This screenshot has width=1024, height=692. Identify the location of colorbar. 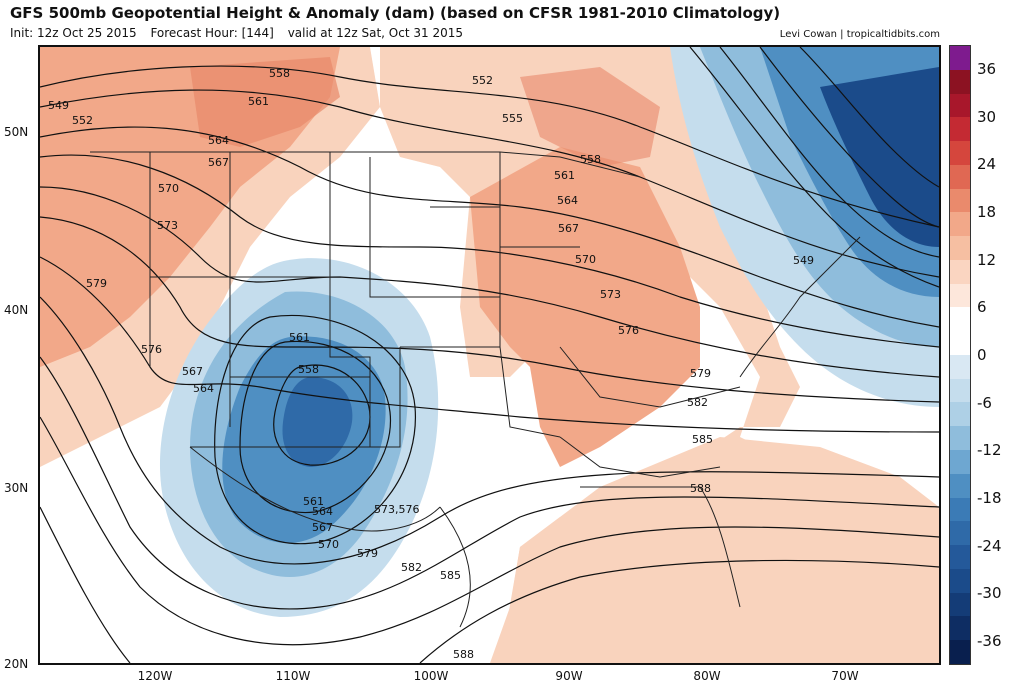
(960, 355).